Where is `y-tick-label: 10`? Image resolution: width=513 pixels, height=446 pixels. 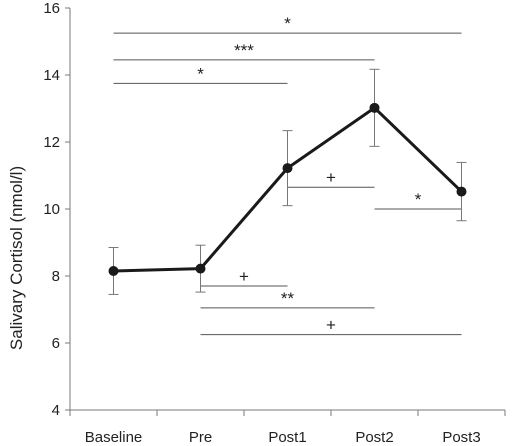
y-tick-label: 10 is located at coordinates (51, 209).